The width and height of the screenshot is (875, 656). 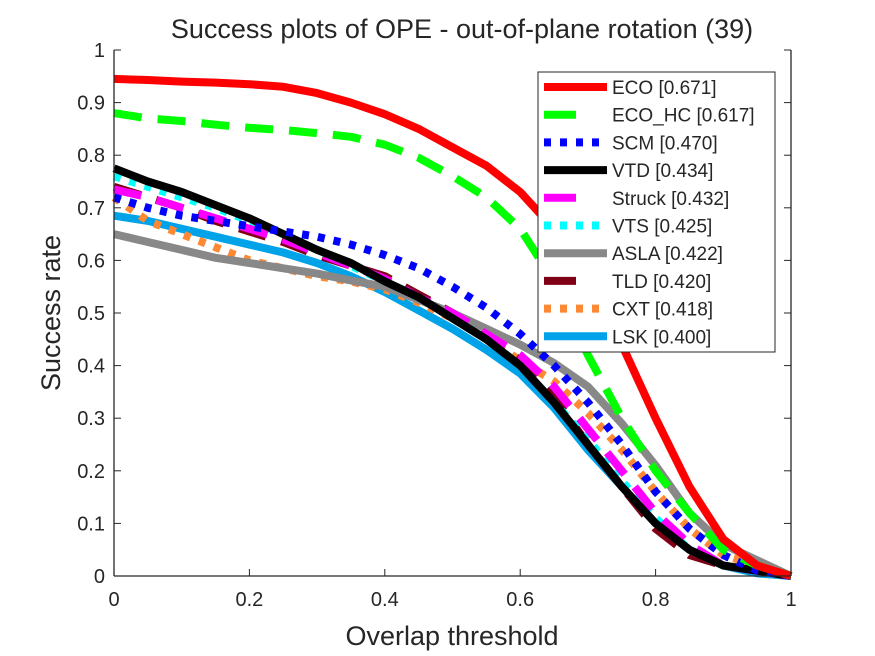 I want to click on legend-label: SCM [0.470], so click(x=665, y=143).